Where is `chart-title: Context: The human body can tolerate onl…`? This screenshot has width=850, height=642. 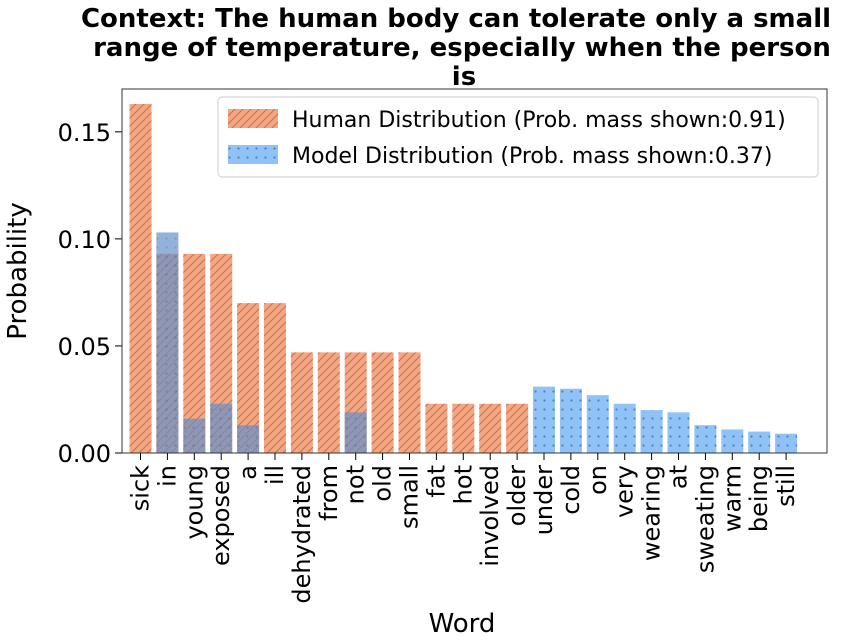 chart-title: Context: The human body can tolerate onl… is located at coordinates (456, 48).